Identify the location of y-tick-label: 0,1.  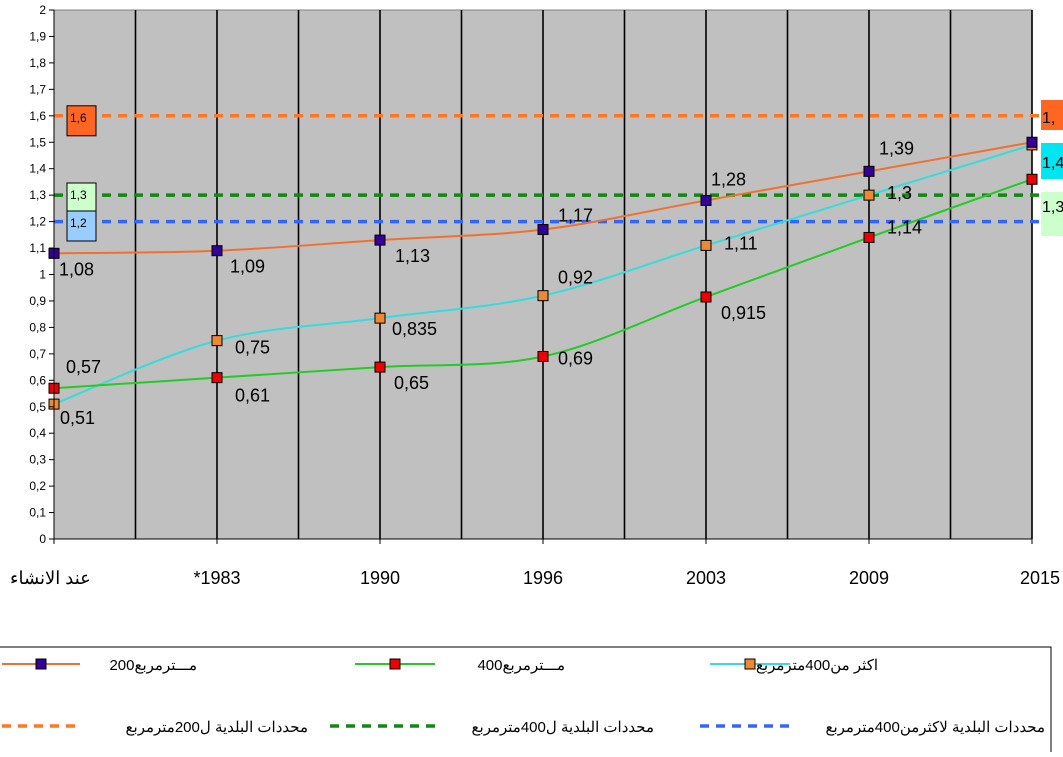
(37, 513).